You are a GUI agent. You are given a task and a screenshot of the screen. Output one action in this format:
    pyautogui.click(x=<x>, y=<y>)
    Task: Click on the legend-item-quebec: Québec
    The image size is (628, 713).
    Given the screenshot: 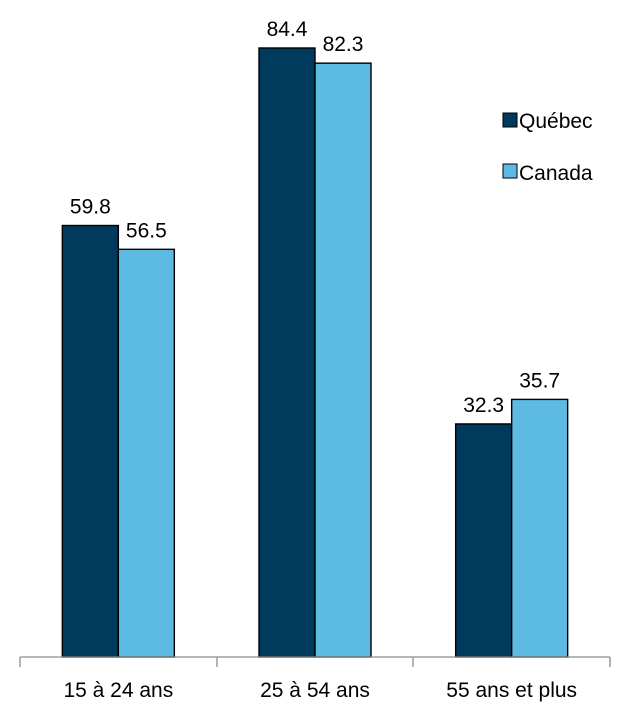 What is the action you would take?
    pyautogui.click(x=547, y=121)
    